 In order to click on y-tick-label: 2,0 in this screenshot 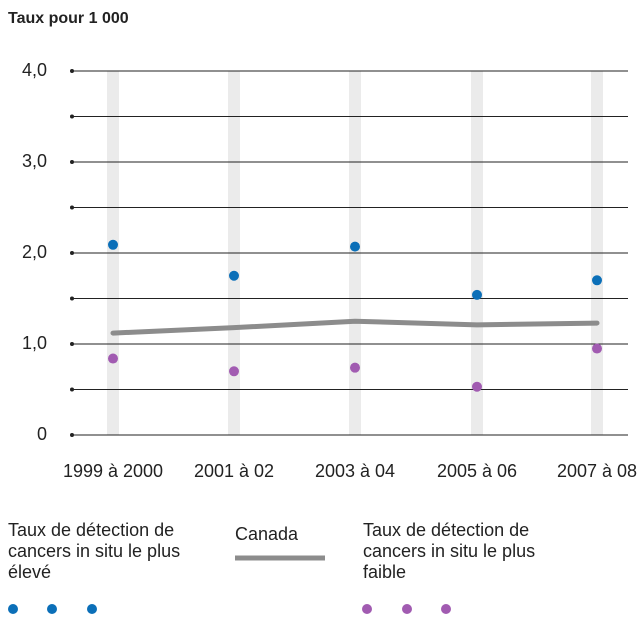, I will do `click(34, 252)`.